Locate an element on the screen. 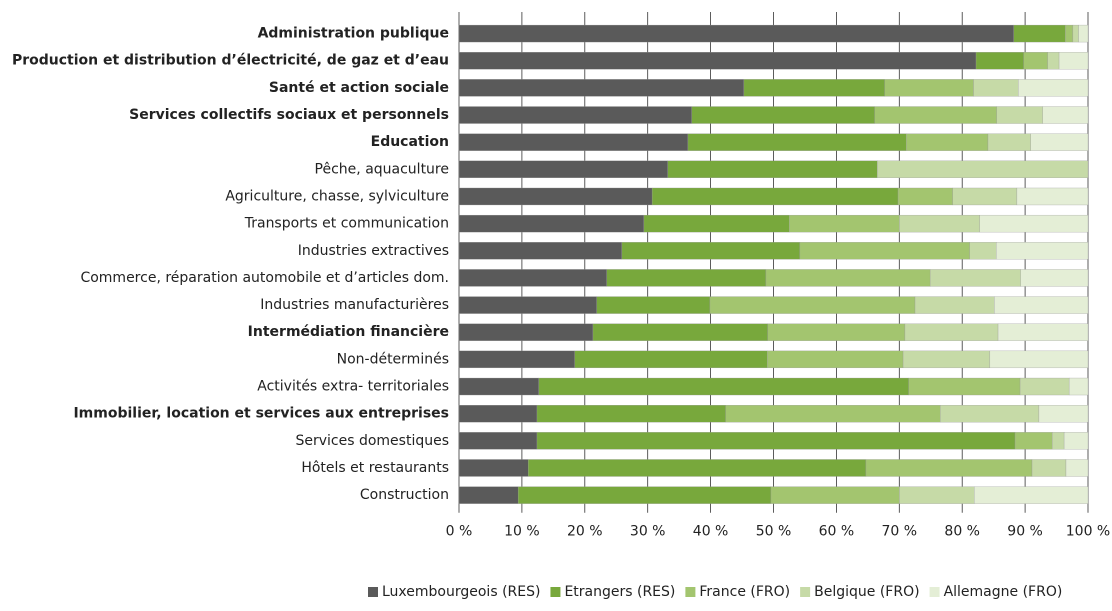 This screenshot has height=611, width=1112. x-tick-label: 90 % is located at coordinates (1025, 532).